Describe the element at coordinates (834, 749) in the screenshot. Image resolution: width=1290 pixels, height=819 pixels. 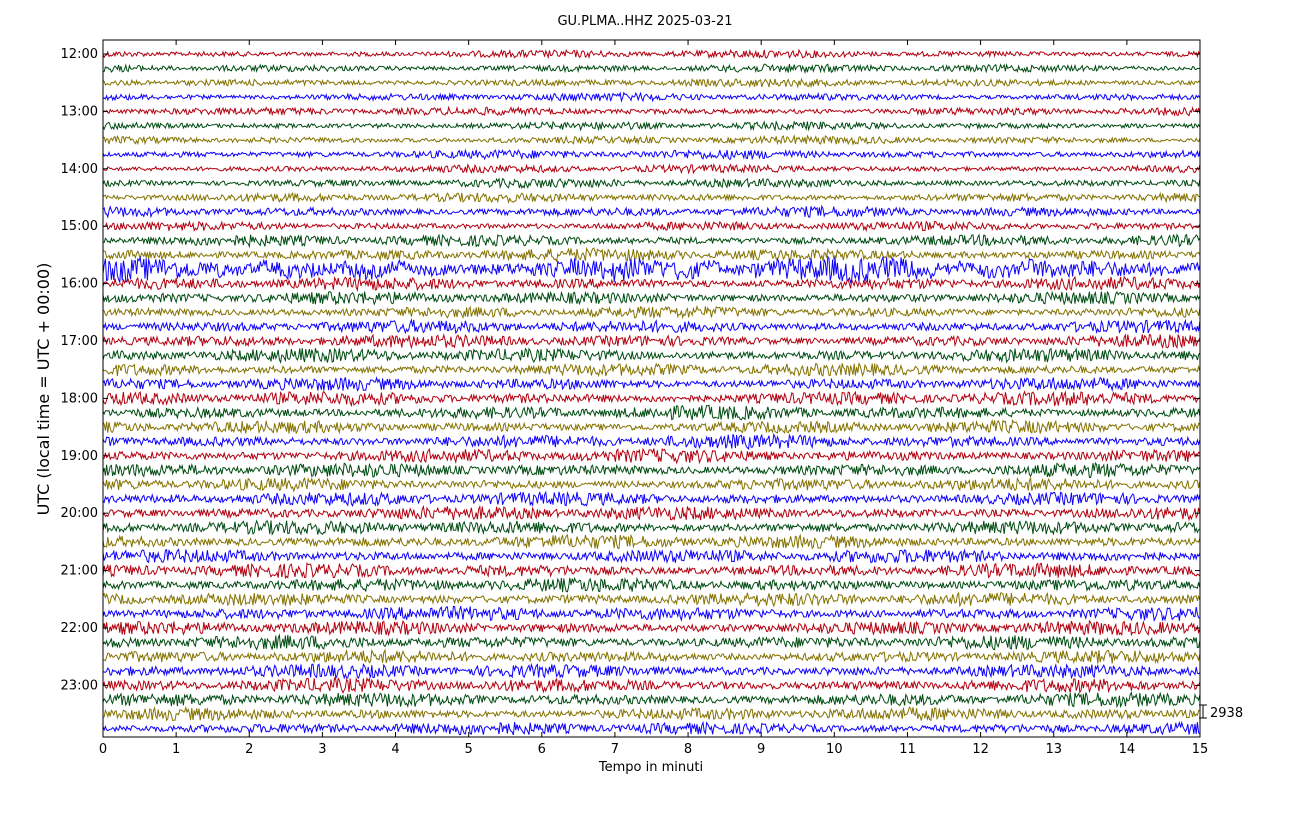
I see `x-tick-label: 10` at that location.